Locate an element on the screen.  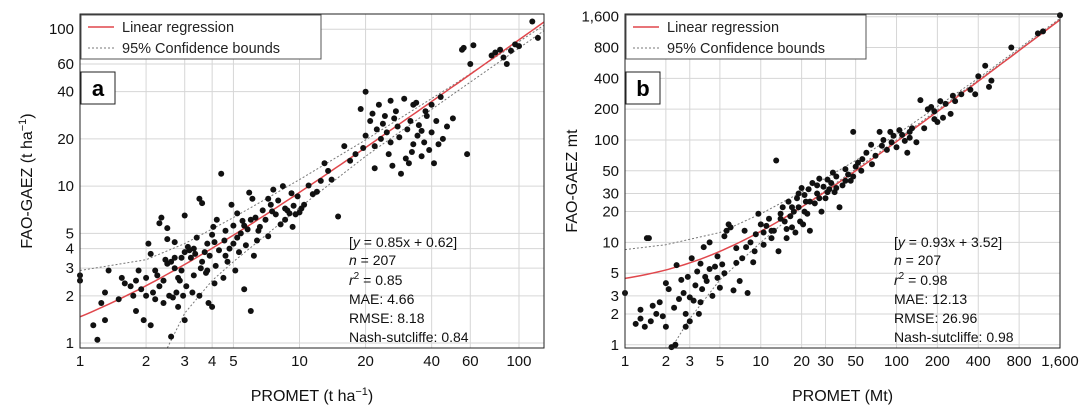
panel-a-stat-nash: Nash-sutcliffe: 0.84 is located at coordinates (409, 337).